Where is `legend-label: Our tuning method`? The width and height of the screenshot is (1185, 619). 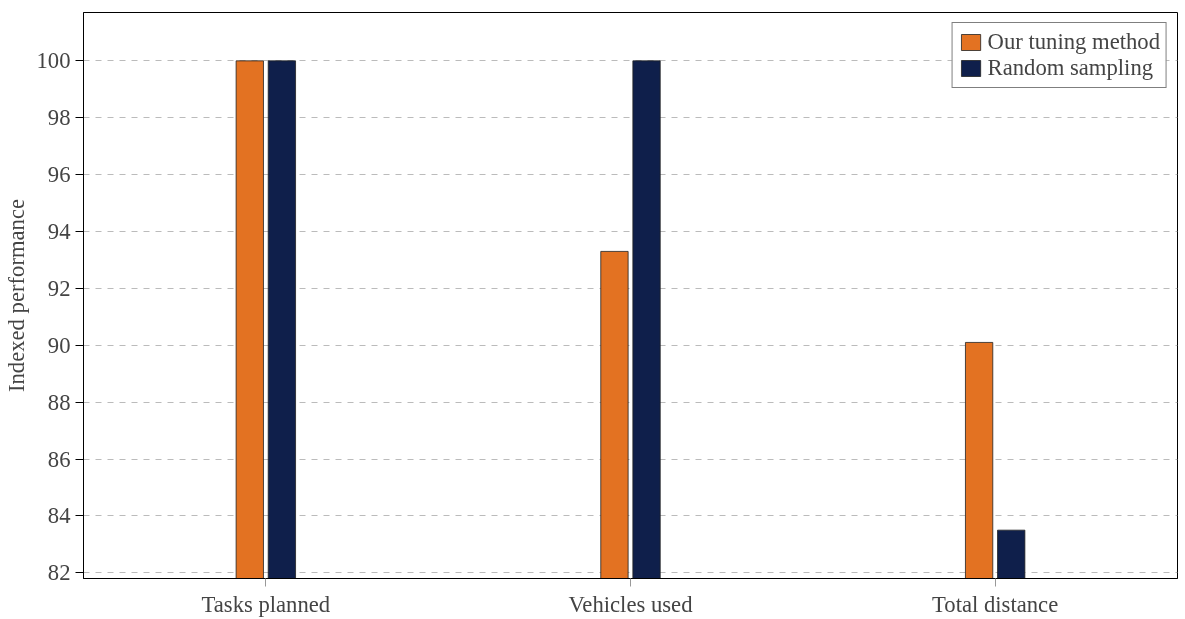 legend-label: Our tuning method is located at coordinates (1073, 42).